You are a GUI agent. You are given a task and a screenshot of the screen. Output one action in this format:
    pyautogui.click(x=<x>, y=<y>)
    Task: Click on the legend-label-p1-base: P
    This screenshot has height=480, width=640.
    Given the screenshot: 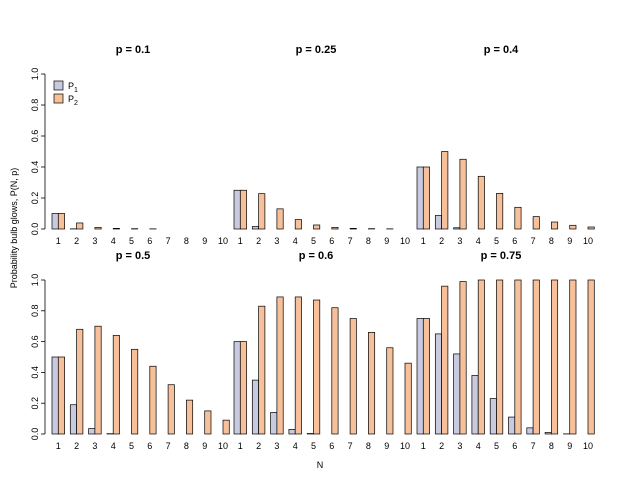 What is the action you would take?
    pyautogui.click(x=71, y=86)
    